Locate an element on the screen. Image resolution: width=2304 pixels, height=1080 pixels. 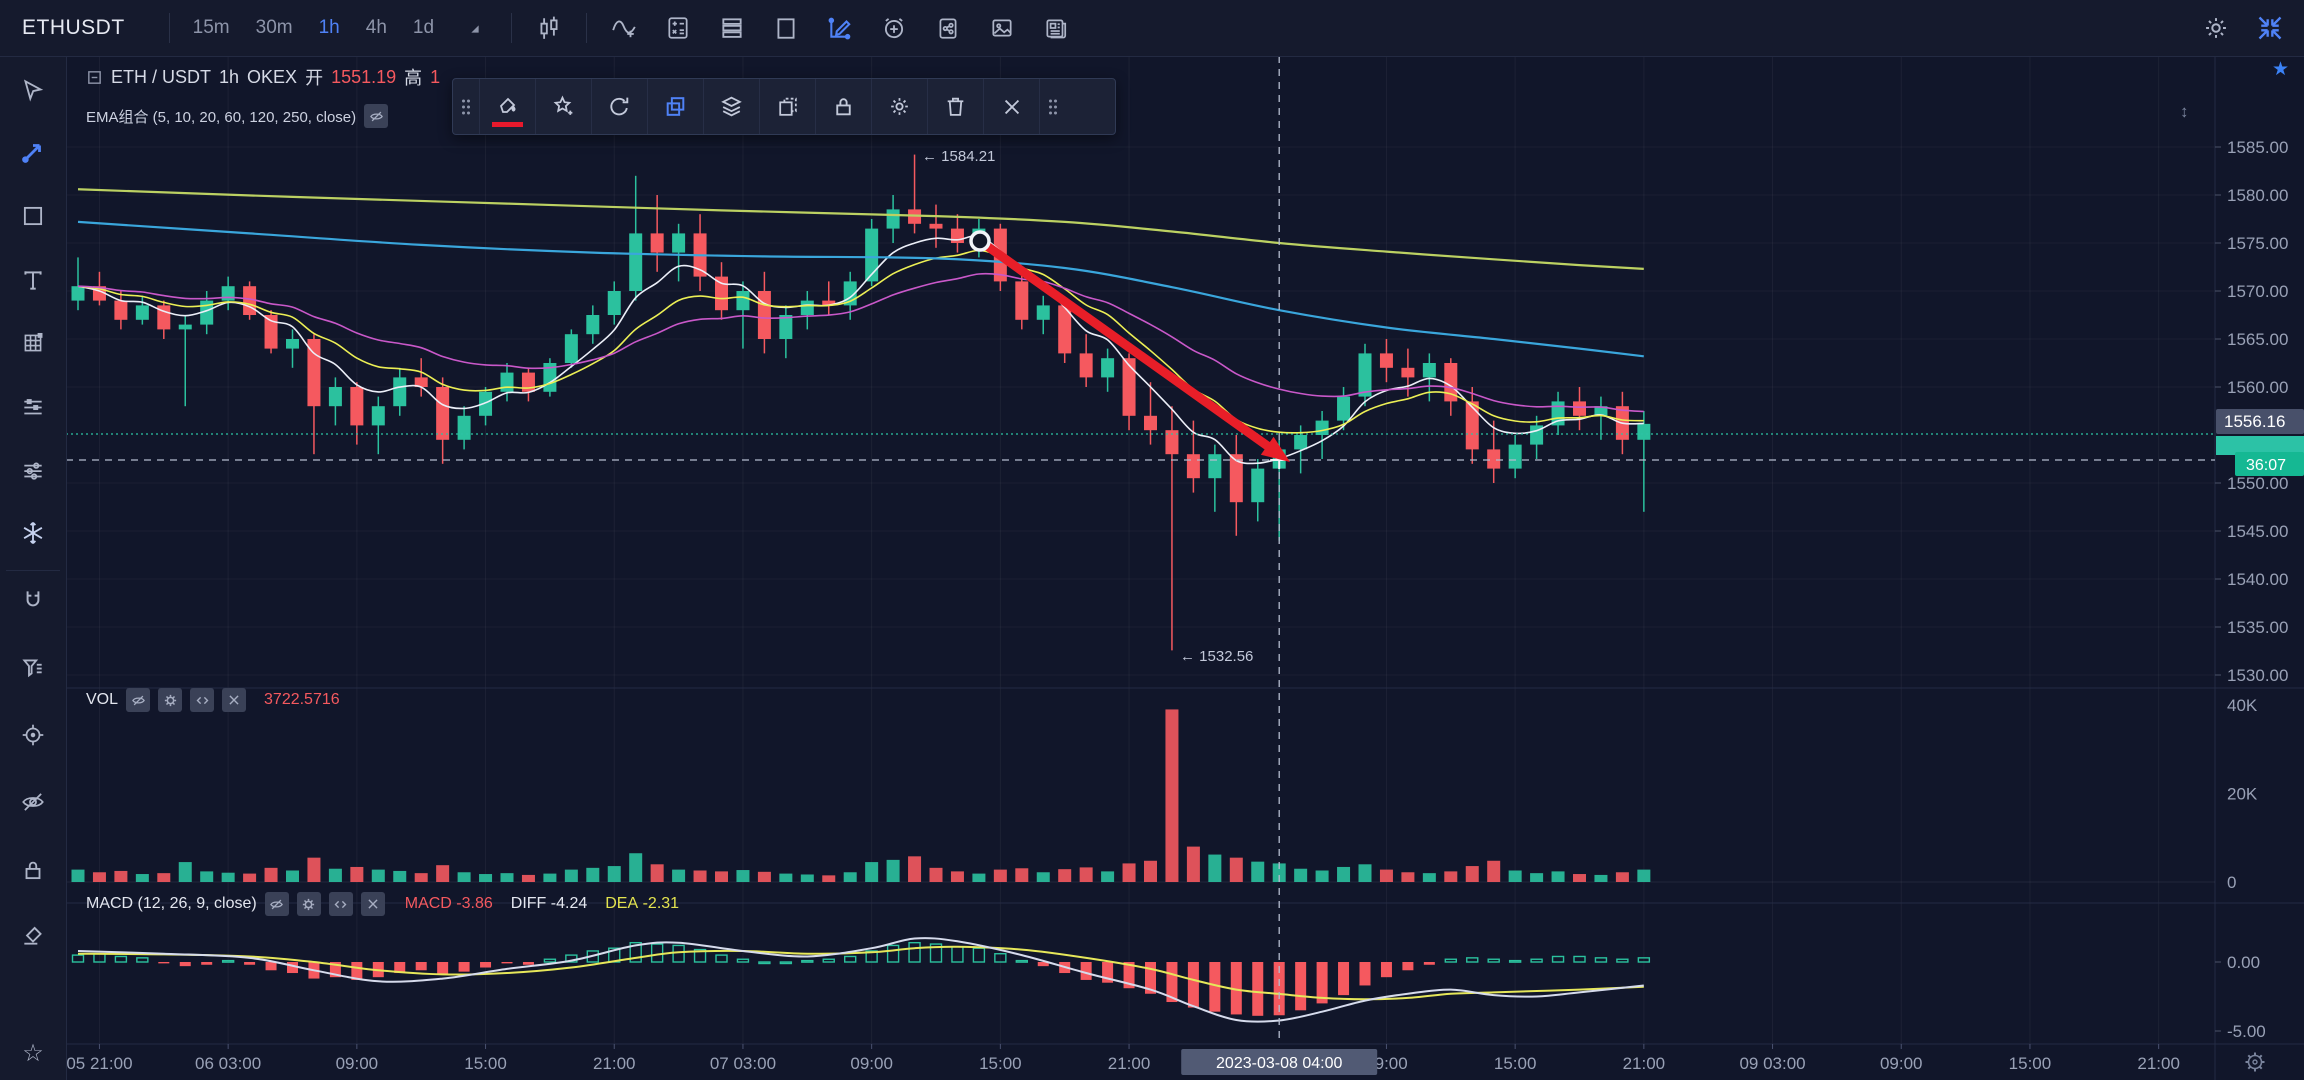
svg-text: 1545.00 is located at coordinates (2257, 531).